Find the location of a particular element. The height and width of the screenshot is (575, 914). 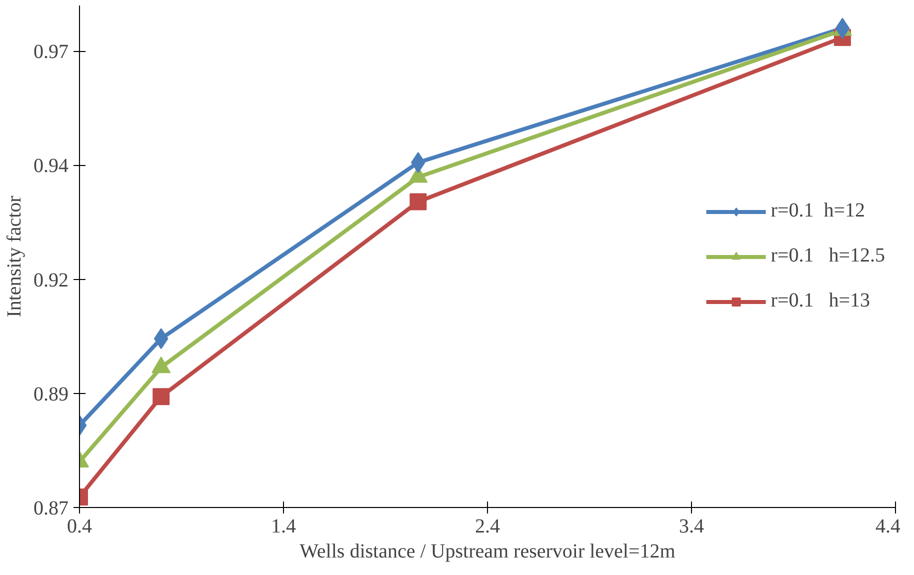

y-axis-title: Intensity factor is located at coordinates (15, 256).